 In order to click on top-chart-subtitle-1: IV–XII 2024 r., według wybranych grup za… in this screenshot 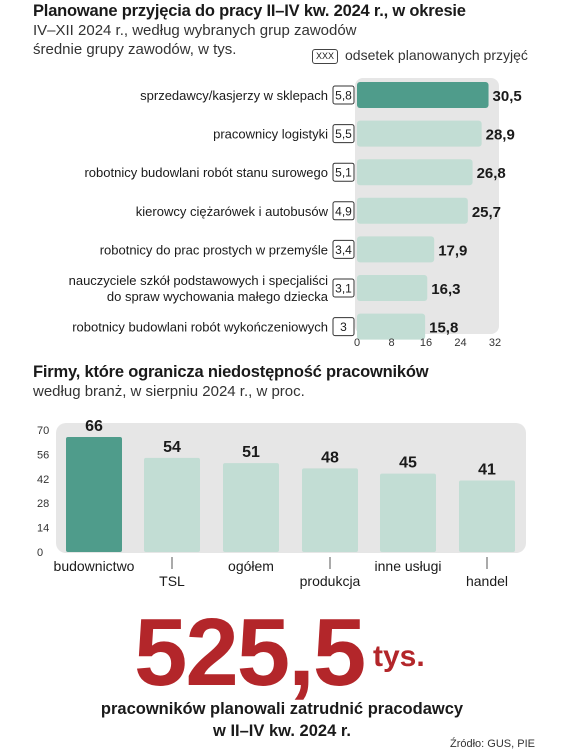, I will do `click(195, 30)`.